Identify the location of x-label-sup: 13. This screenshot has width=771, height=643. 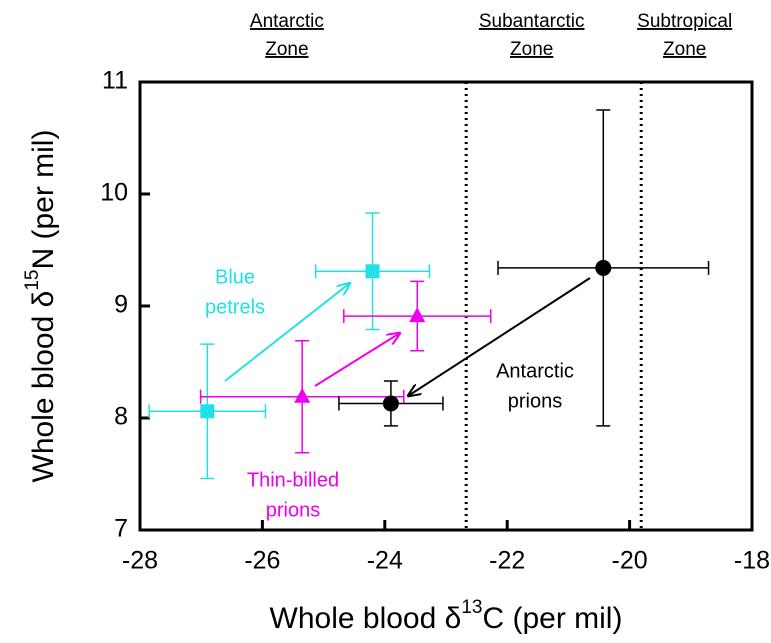
(471, 607).